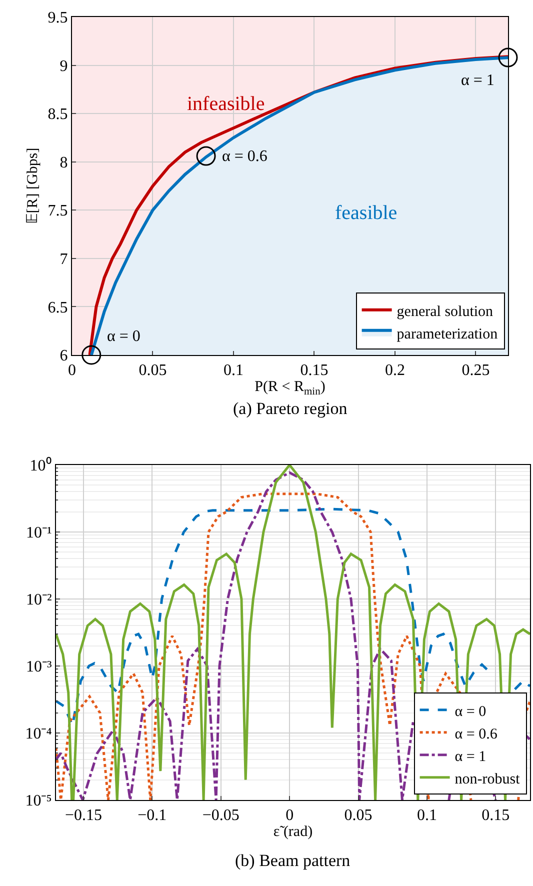 The width and height of the screenshot is (533, 886). I want to click on legend-label: parameterization, so click(447, 334).